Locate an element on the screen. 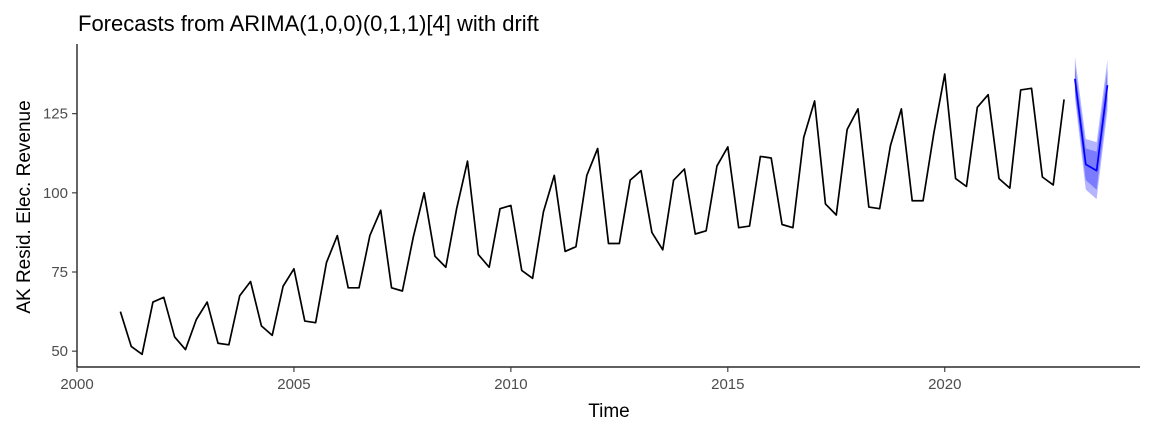 This screenshot has width=1152, height=432. x-tick-label: 2005 is located at coordinates (293, 384).